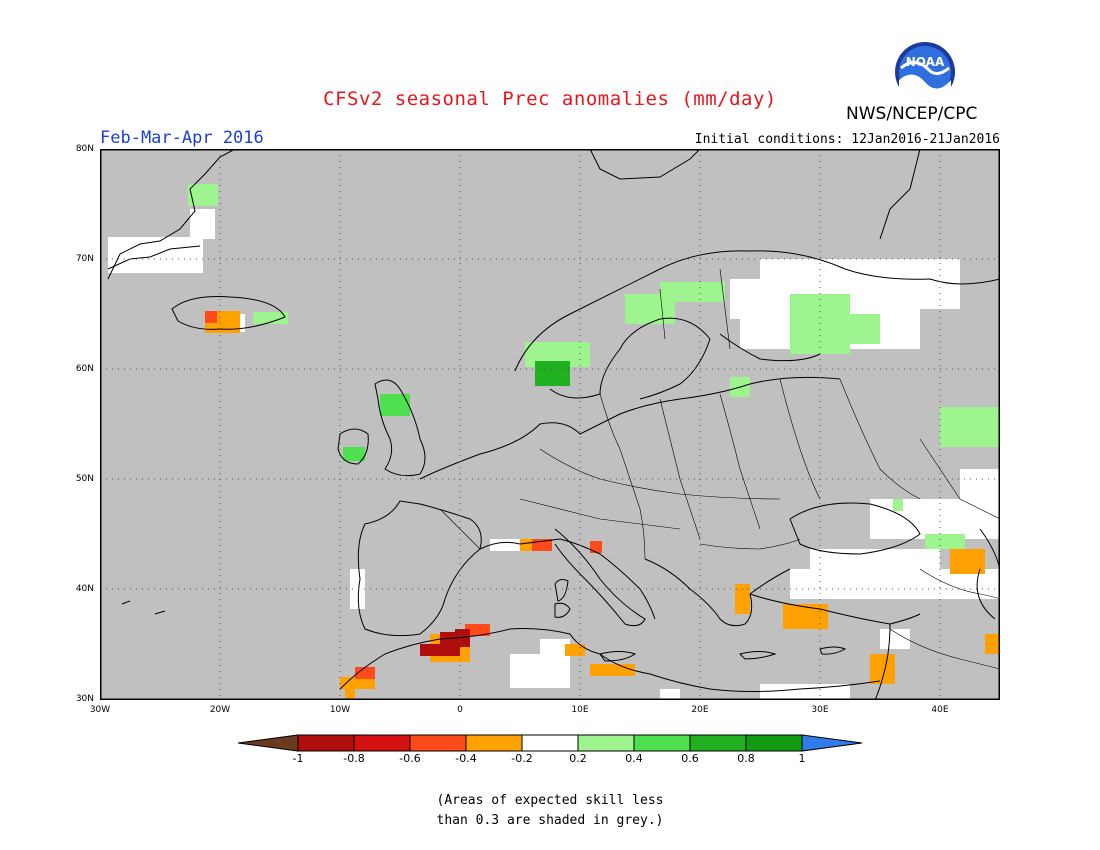 The image size is (1100, 850). What do you see at coordinates (466, 758) in the screenshot?
I see `colorbar-tick-label: -0.4` at bounding box center [466, 758].